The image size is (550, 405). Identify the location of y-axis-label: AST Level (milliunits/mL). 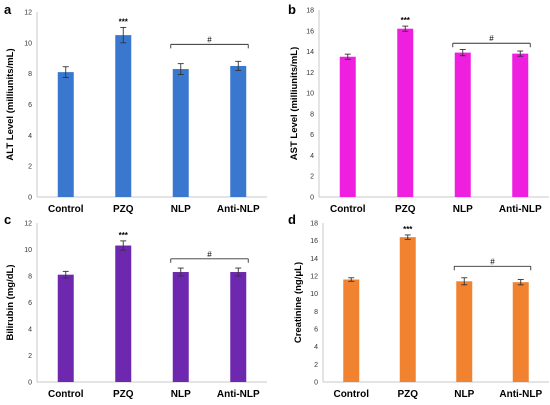
(294, 104).